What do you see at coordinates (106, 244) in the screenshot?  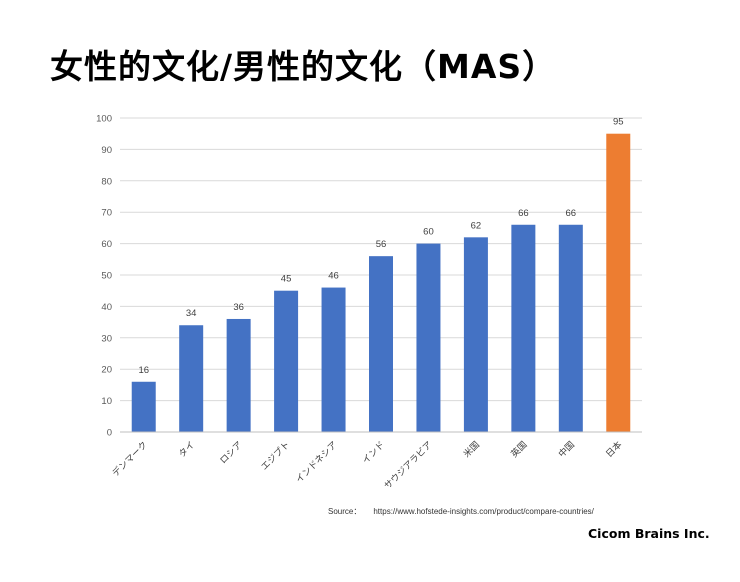 I see `y-tick-label: 60` at bounding box center [106, 244].